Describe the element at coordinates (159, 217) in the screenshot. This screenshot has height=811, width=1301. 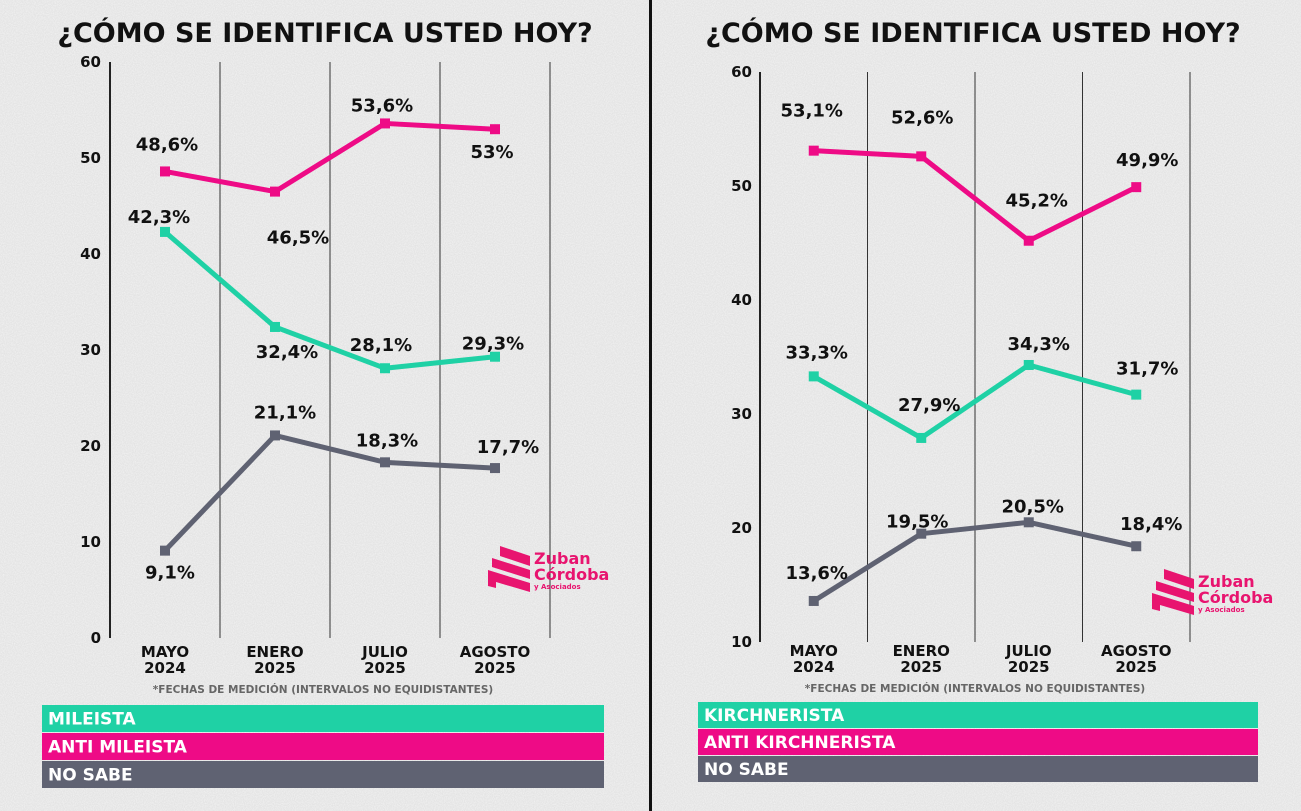
I see `data-label: 42,3%` at that location.